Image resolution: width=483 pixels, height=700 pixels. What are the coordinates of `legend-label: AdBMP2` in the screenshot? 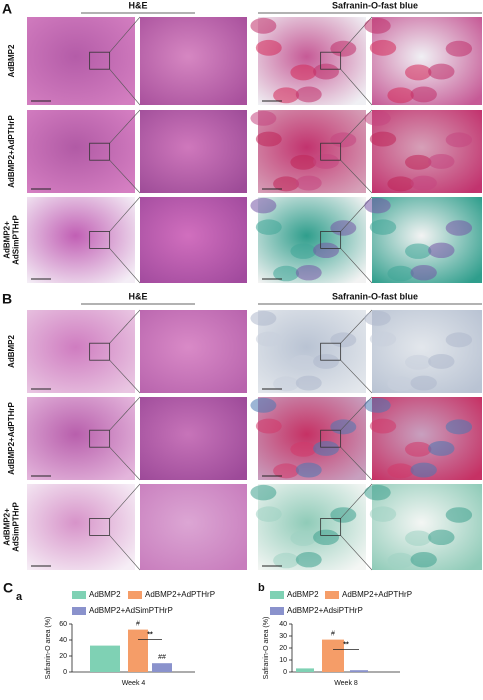 It's located at (303, 594).